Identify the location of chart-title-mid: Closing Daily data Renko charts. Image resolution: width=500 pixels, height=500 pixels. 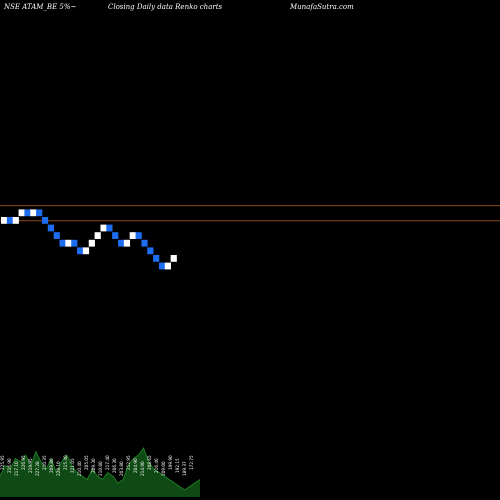
(165, 7).